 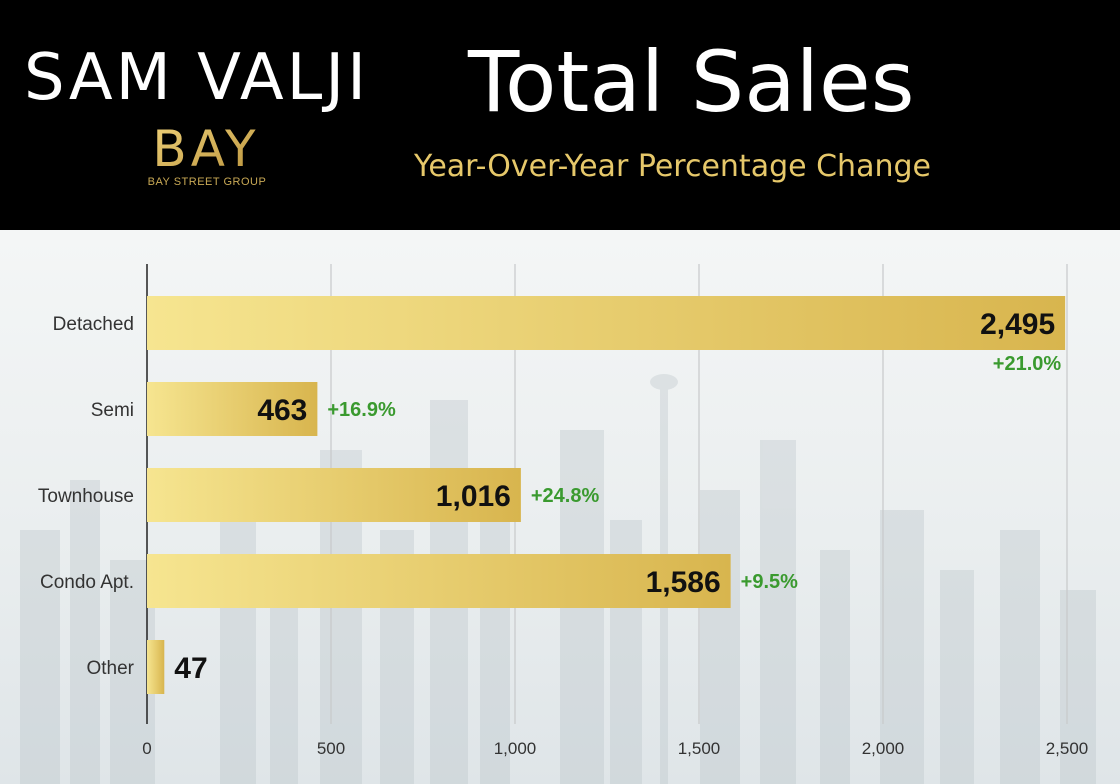 I want to click on value-label: 2,495, so click(x=1017, y=324).